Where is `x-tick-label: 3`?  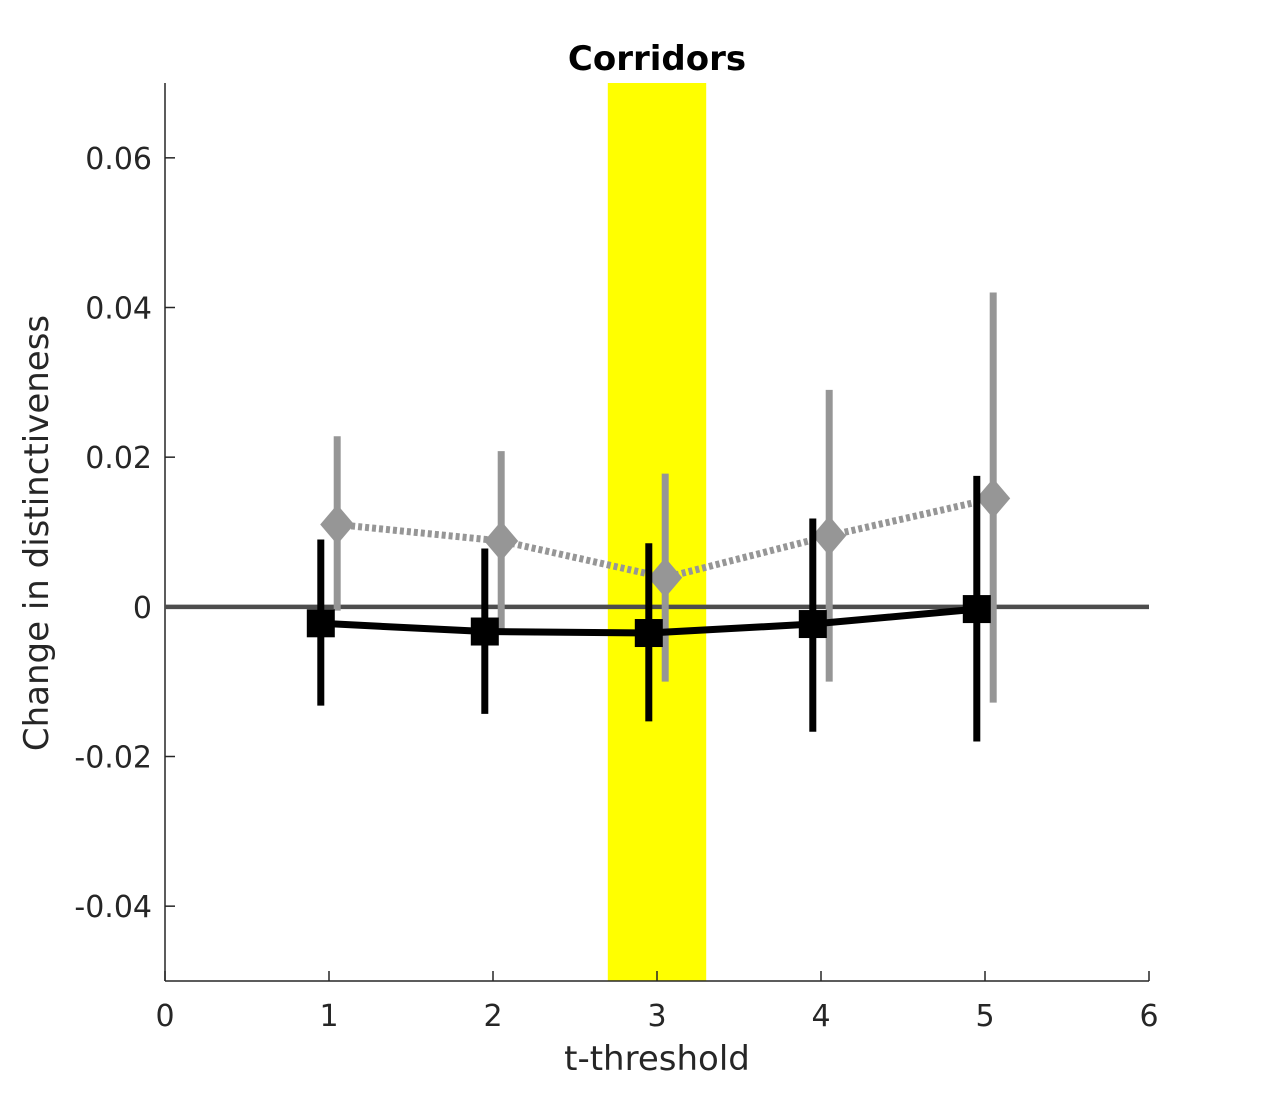
x-tick-label: 3 is located at coordinates (656, 1016).